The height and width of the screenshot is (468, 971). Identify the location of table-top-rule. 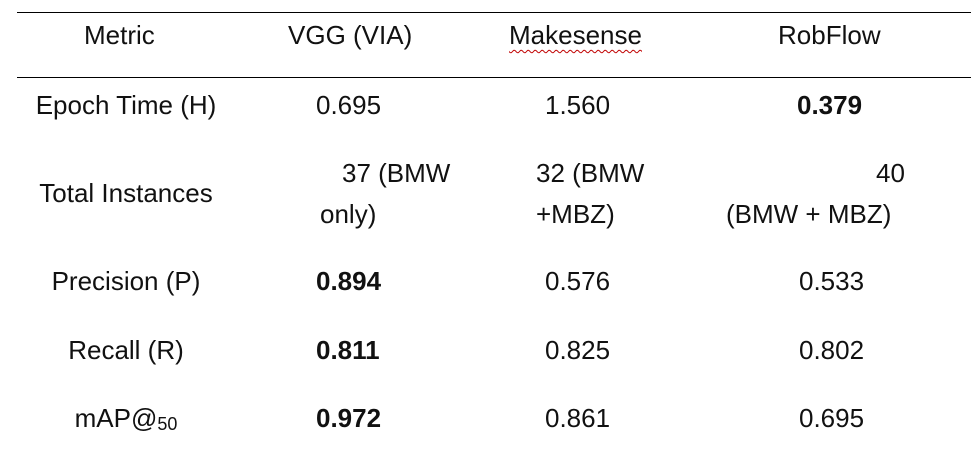
(494, 12).